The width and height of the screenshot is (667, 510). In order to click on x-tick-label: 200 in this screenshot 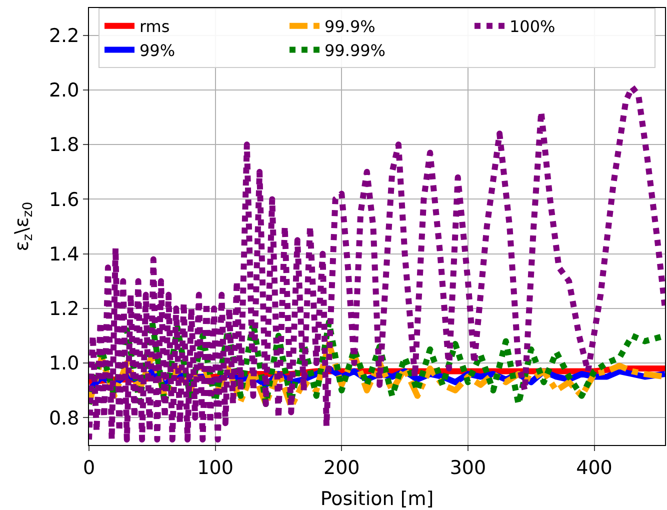, I will do `click(341, 467)`.